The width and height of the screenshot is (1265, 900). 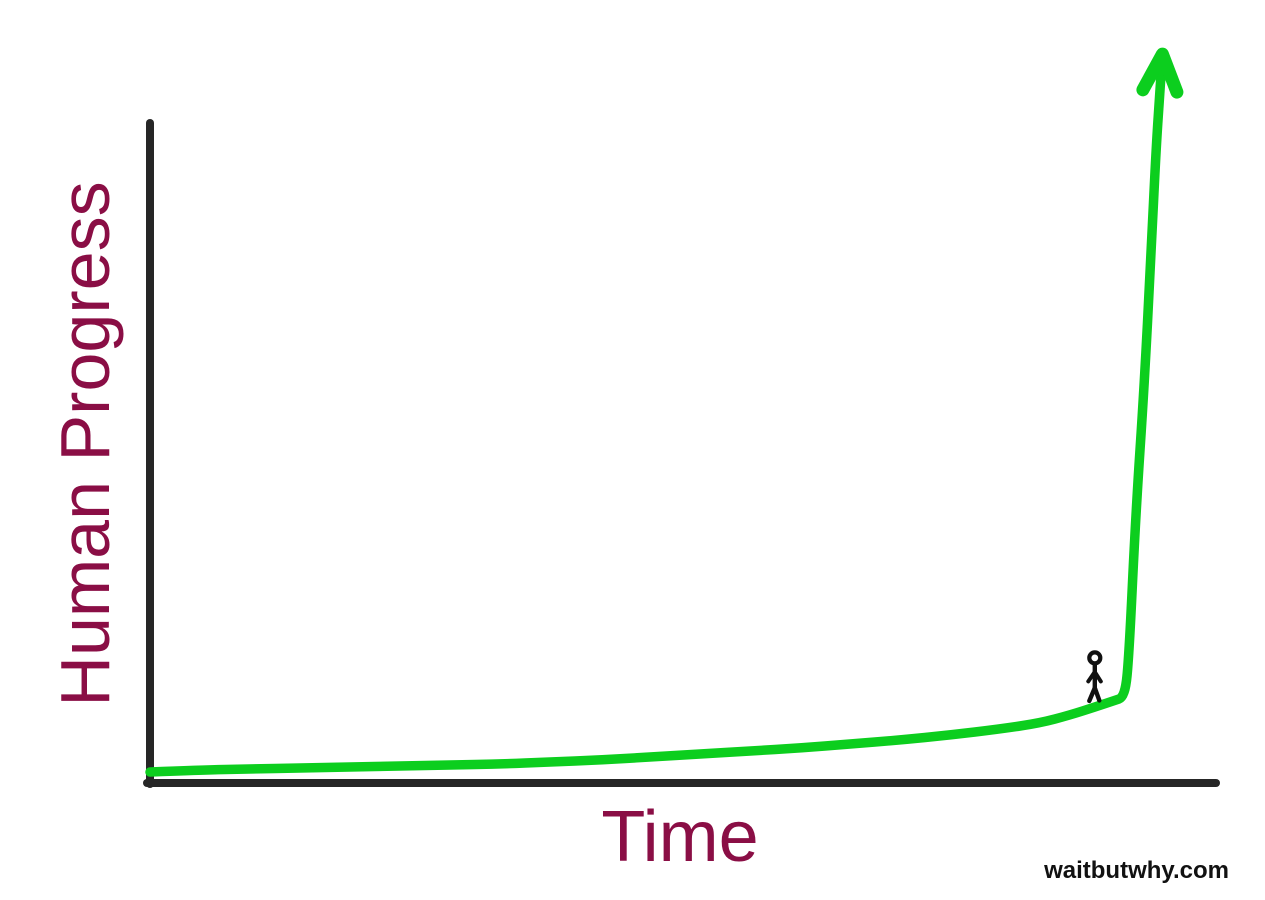 What do you see at coordinates (85, 444) in the screenshot?
I see `y-axis-label: Human Progress` at bounding box center [85, 444].